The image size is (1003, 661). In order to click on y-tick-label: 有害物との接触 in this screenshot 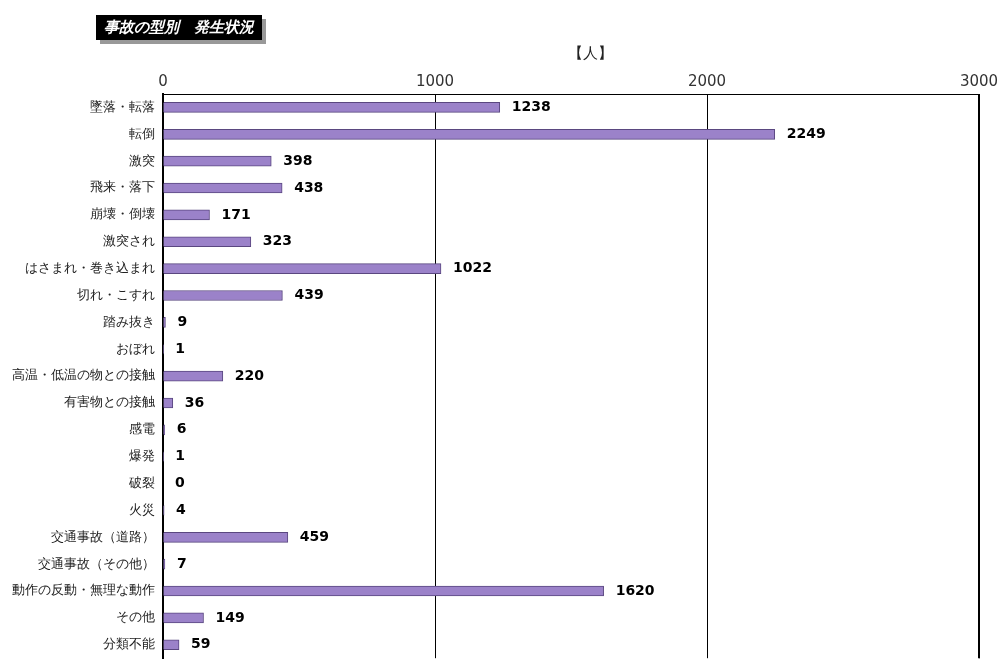, I will do `click(109, 402)`.